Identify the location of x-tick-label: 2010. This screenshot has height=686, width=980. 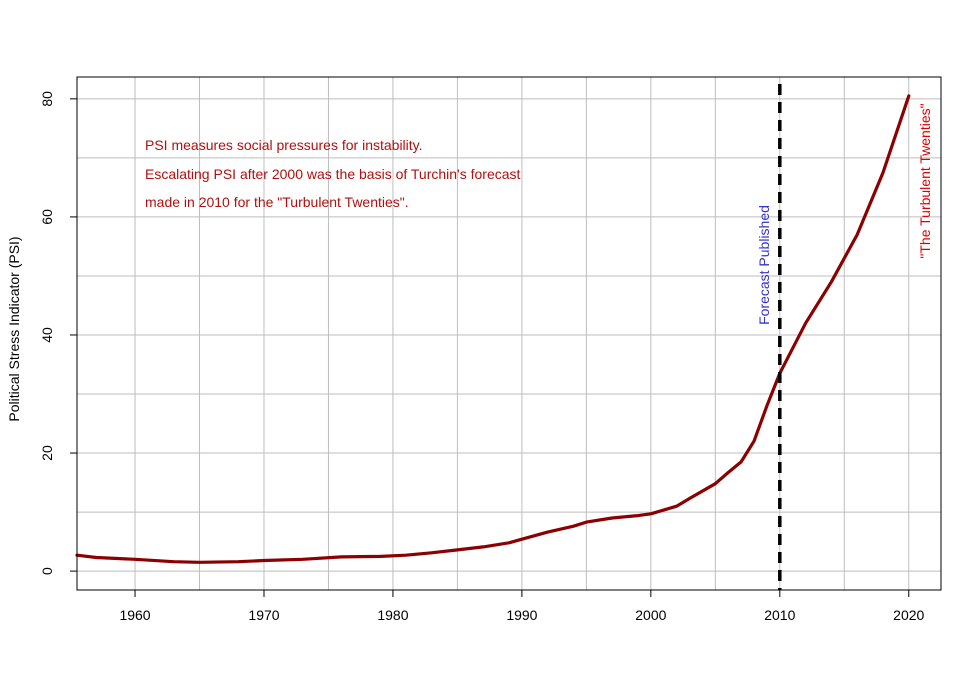
(779, 615).